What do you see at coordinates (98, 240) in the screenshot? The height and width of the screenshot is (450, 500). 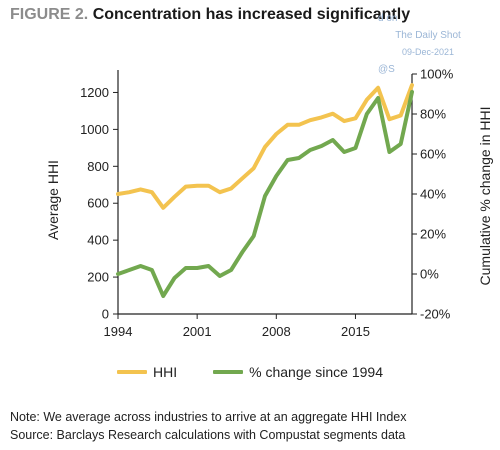 I see `left-tick-label: 400` at bounding box center [98, 240].